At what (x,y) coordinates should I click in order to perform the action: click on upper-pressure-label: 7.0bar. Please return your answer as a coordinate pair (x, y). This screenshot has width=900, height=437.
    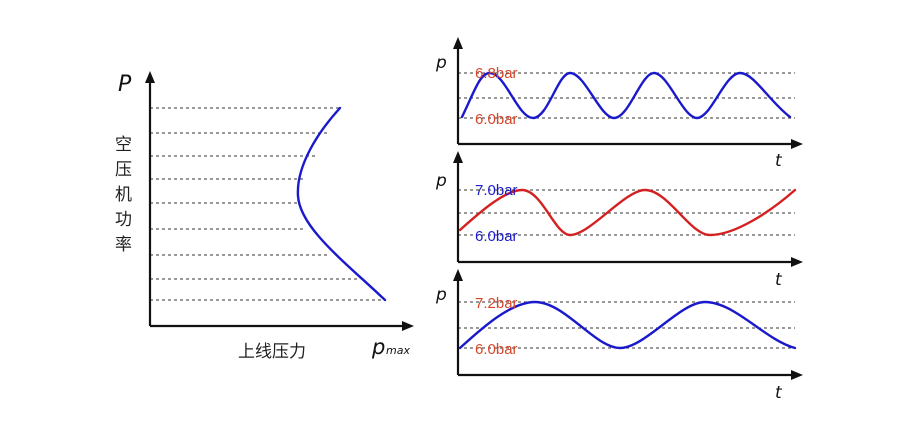
    Looking at the image, I should click on (496, 190).